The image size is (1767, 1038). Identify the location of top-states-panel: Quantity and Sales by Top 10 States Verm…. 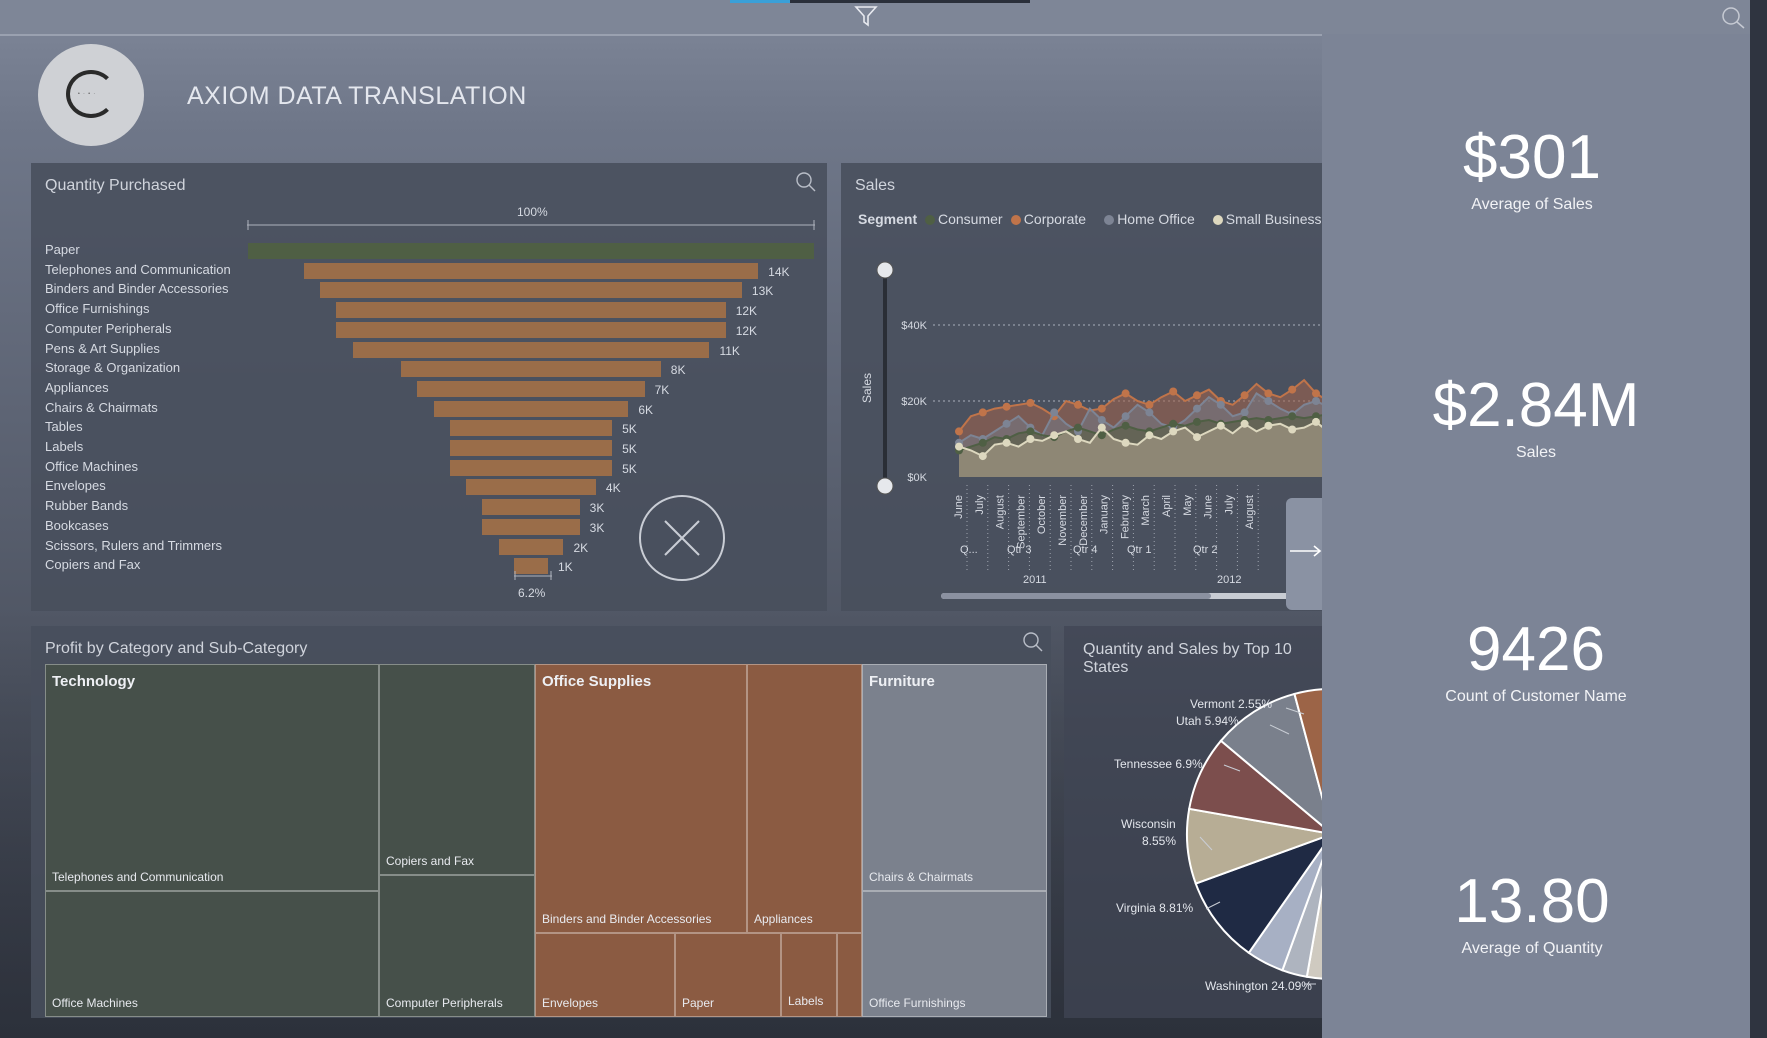
(1193, 822).